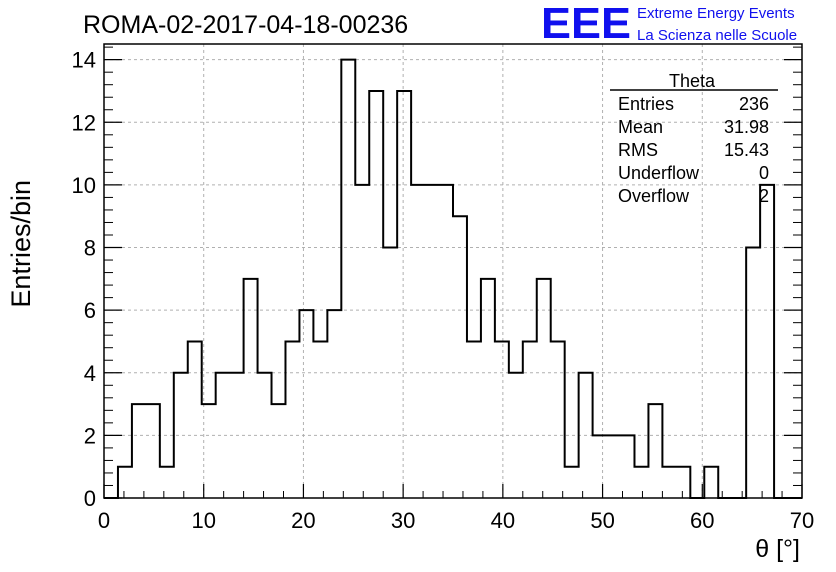 The image size is (836, 572). What do you see at coordinates (692, 81) in the screenshot?
I see `stats-title: Theta` at bounding box center [692, 81].